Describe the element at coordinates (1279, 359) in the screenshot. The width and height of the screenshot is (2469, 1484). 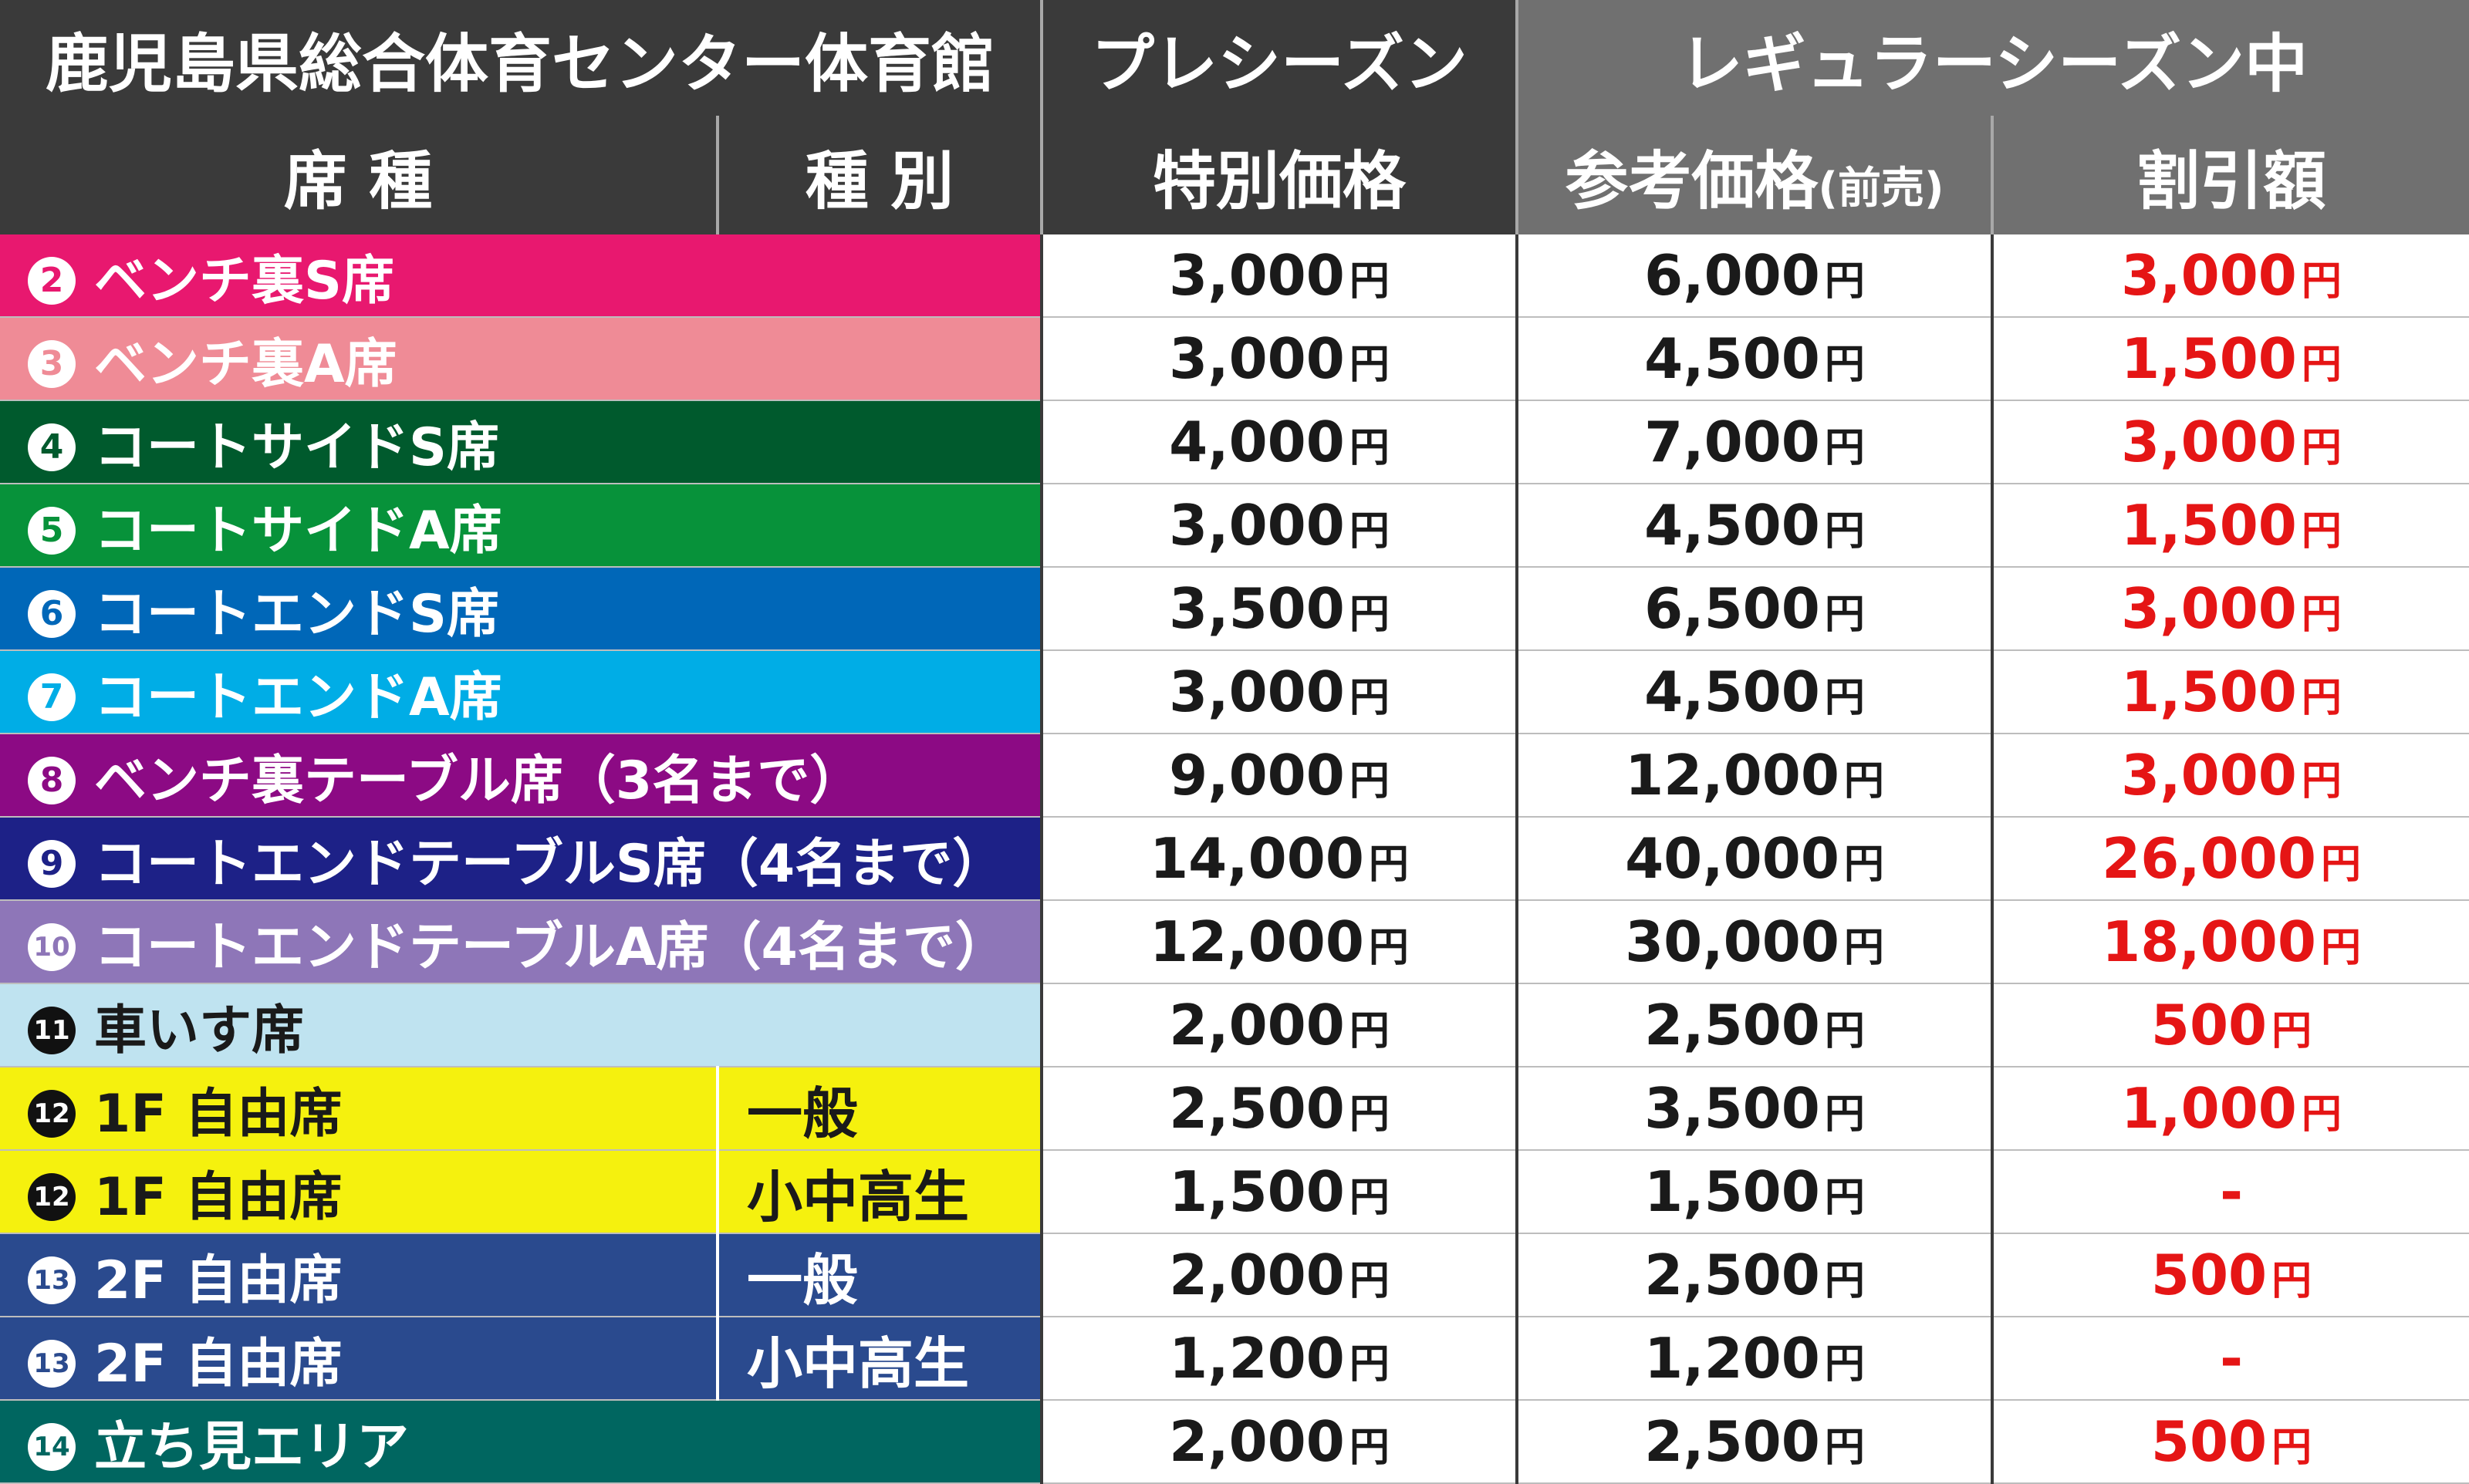
I see `preseason-price-cell: 3,000 円` at that location.